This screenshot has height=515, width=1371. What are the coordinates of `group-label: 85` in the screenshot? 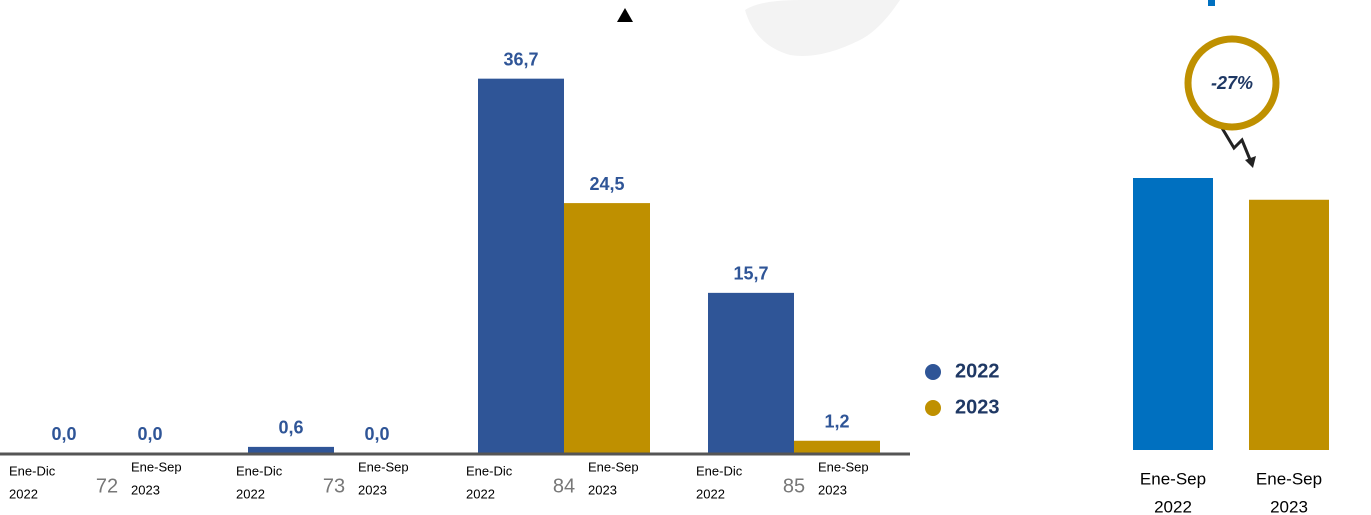 It's located at (794, 486).